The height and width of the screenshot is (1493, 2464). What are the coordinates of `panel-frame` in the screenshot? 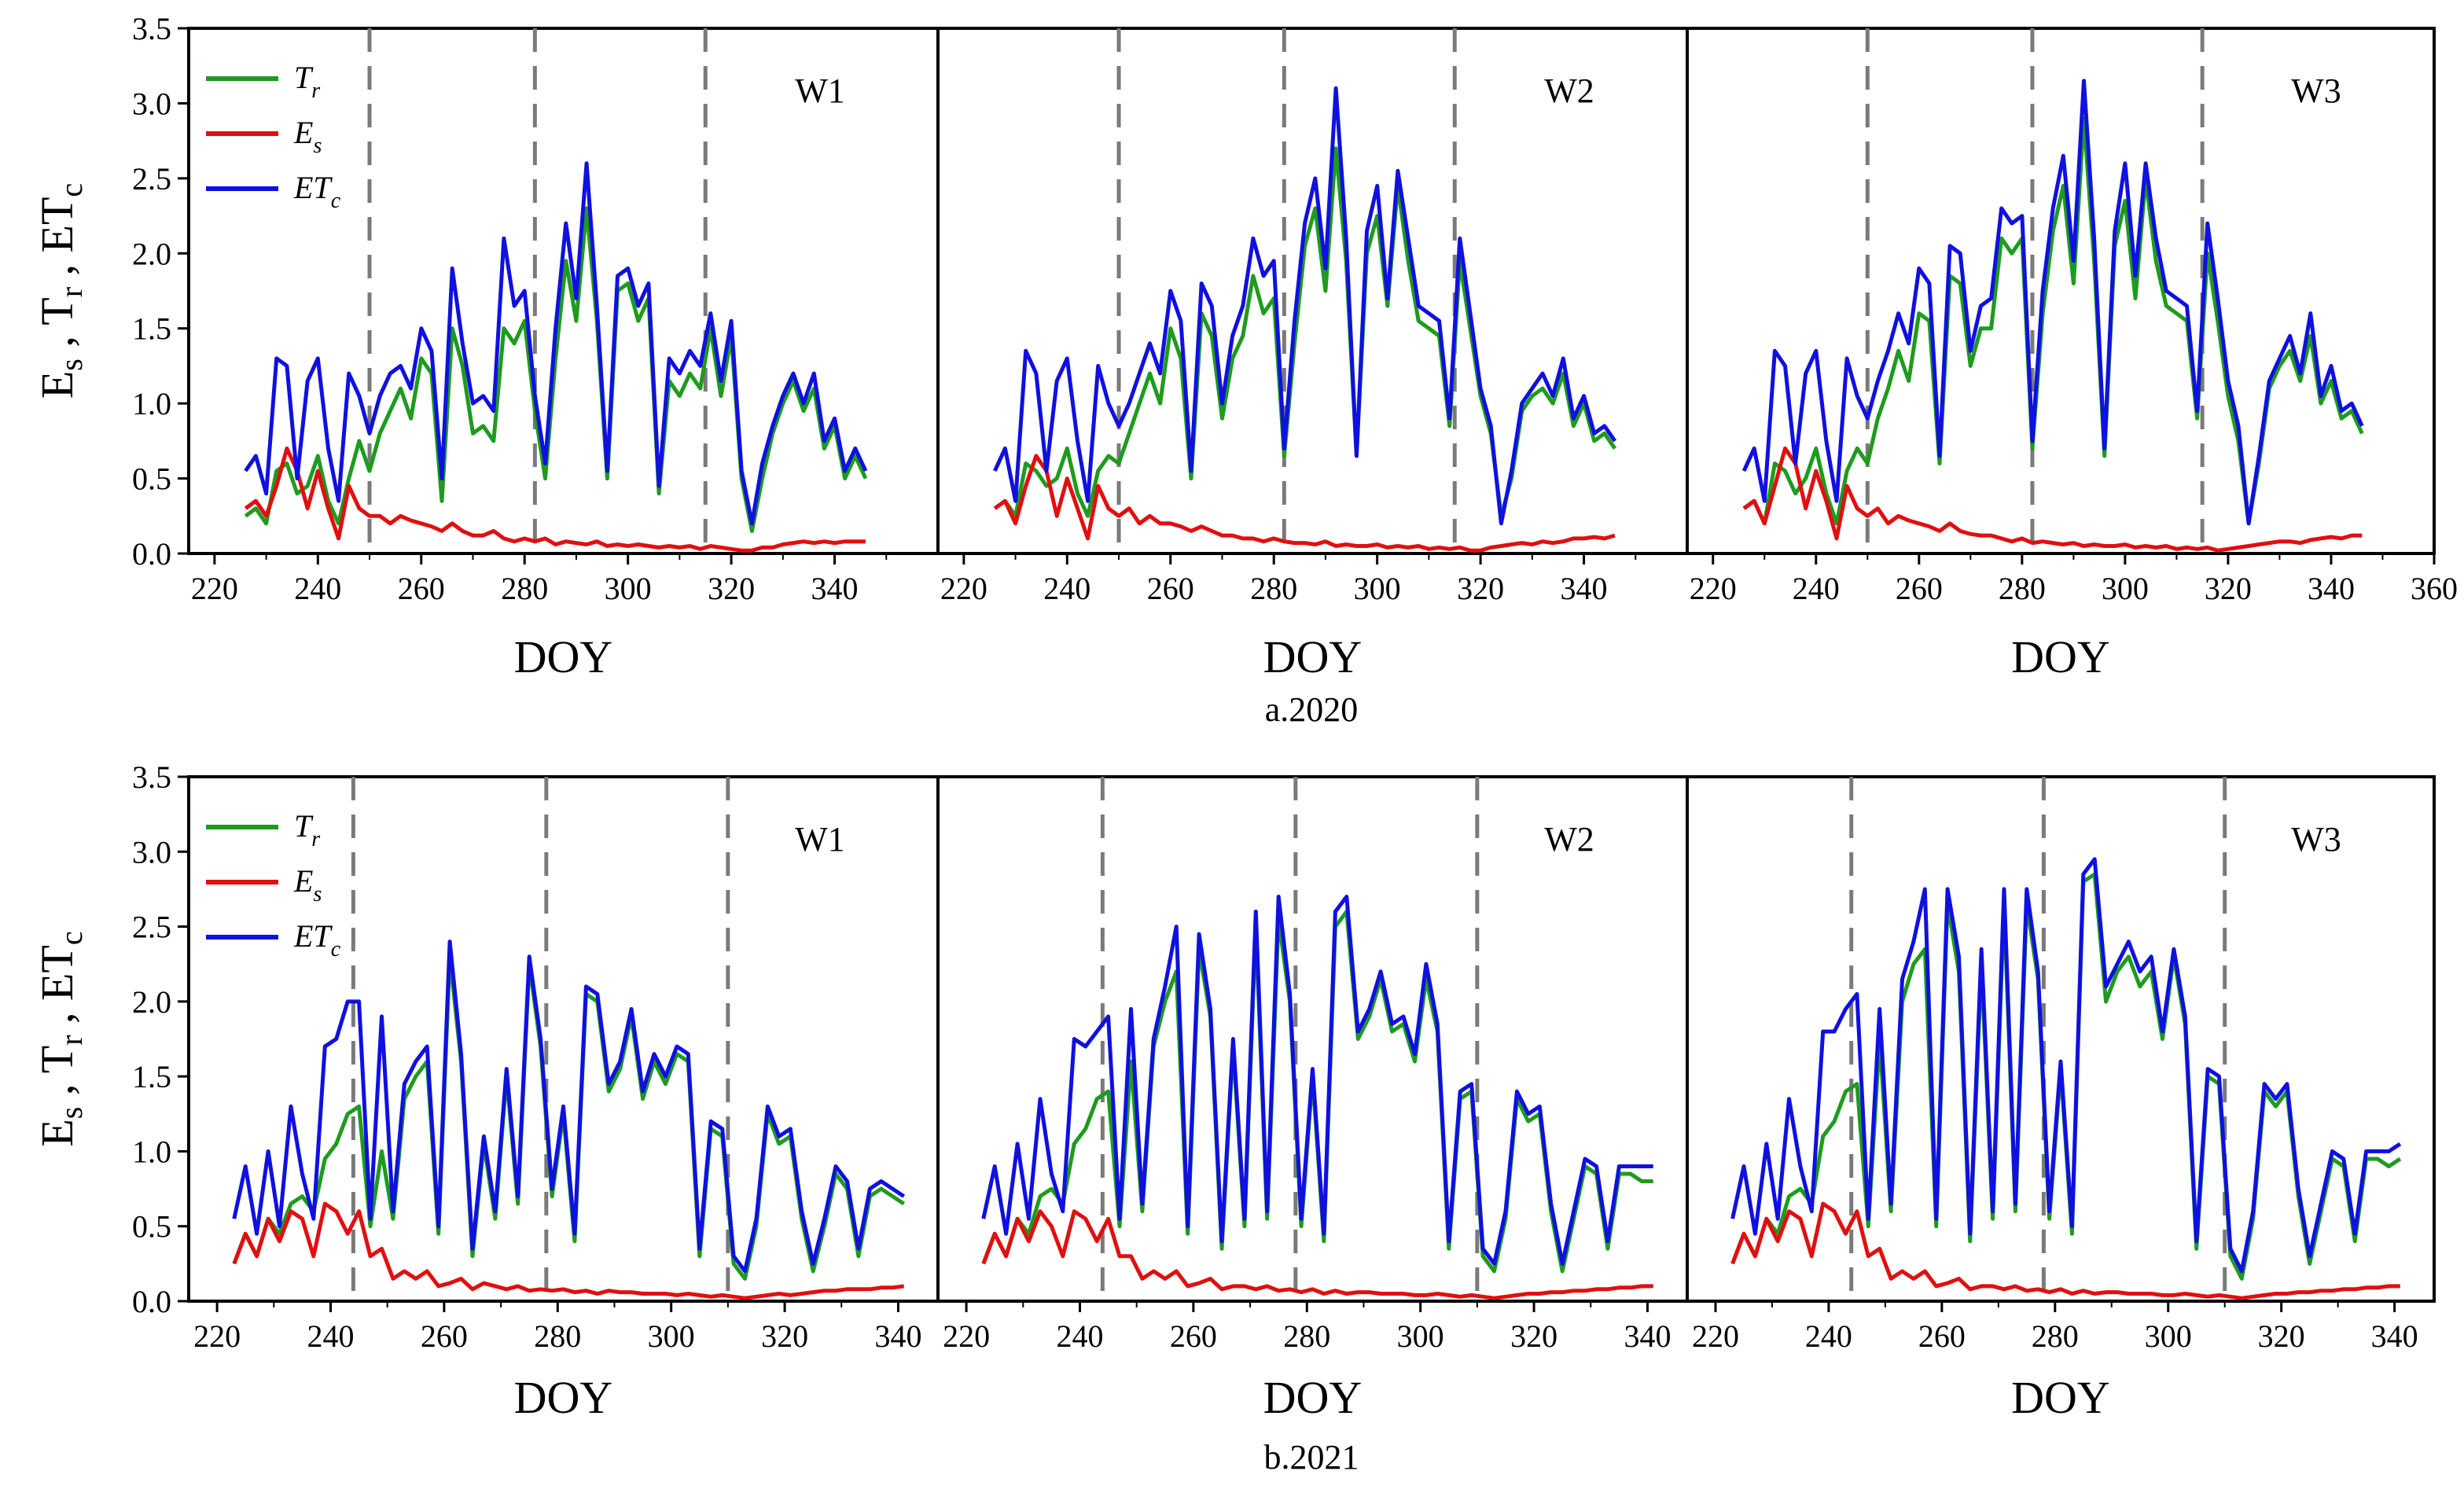 It's located at (2061, 1039).